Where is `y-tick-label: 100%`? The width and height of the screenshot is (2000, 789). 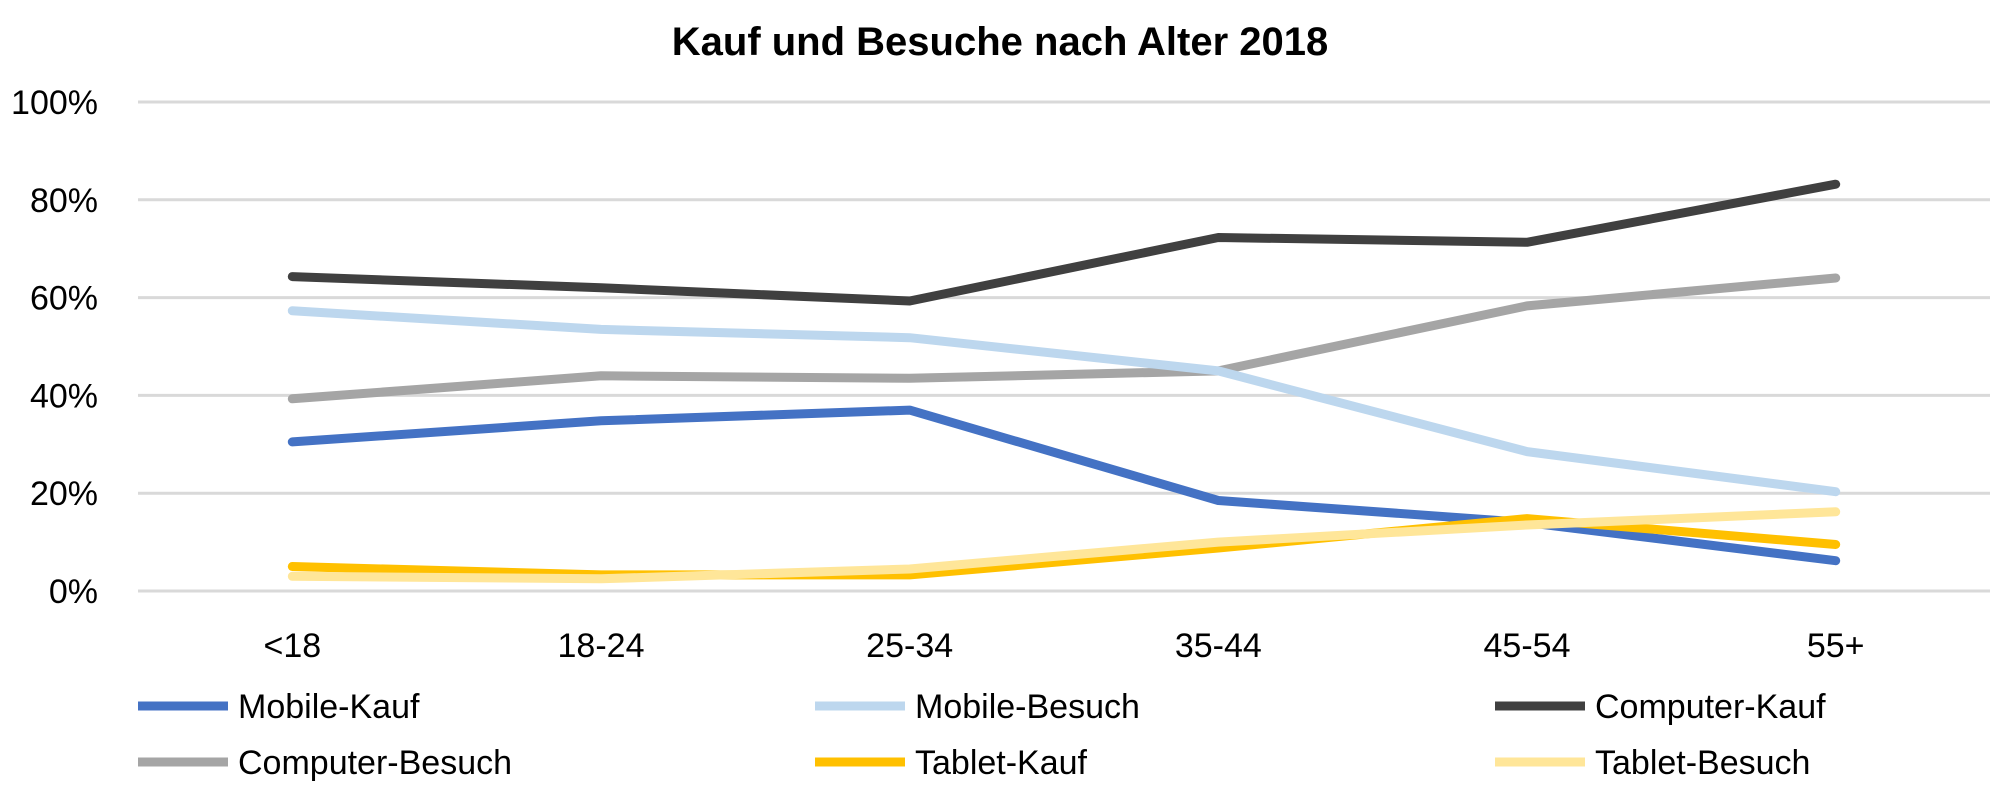
y-tick-label: 100% is located at coordinates (54, 103).